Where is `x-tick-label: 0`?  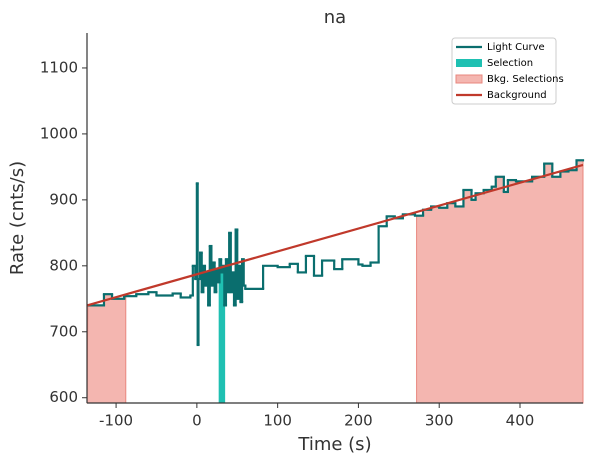 x-tick-label: 0 is located at coordinates (197, 421).